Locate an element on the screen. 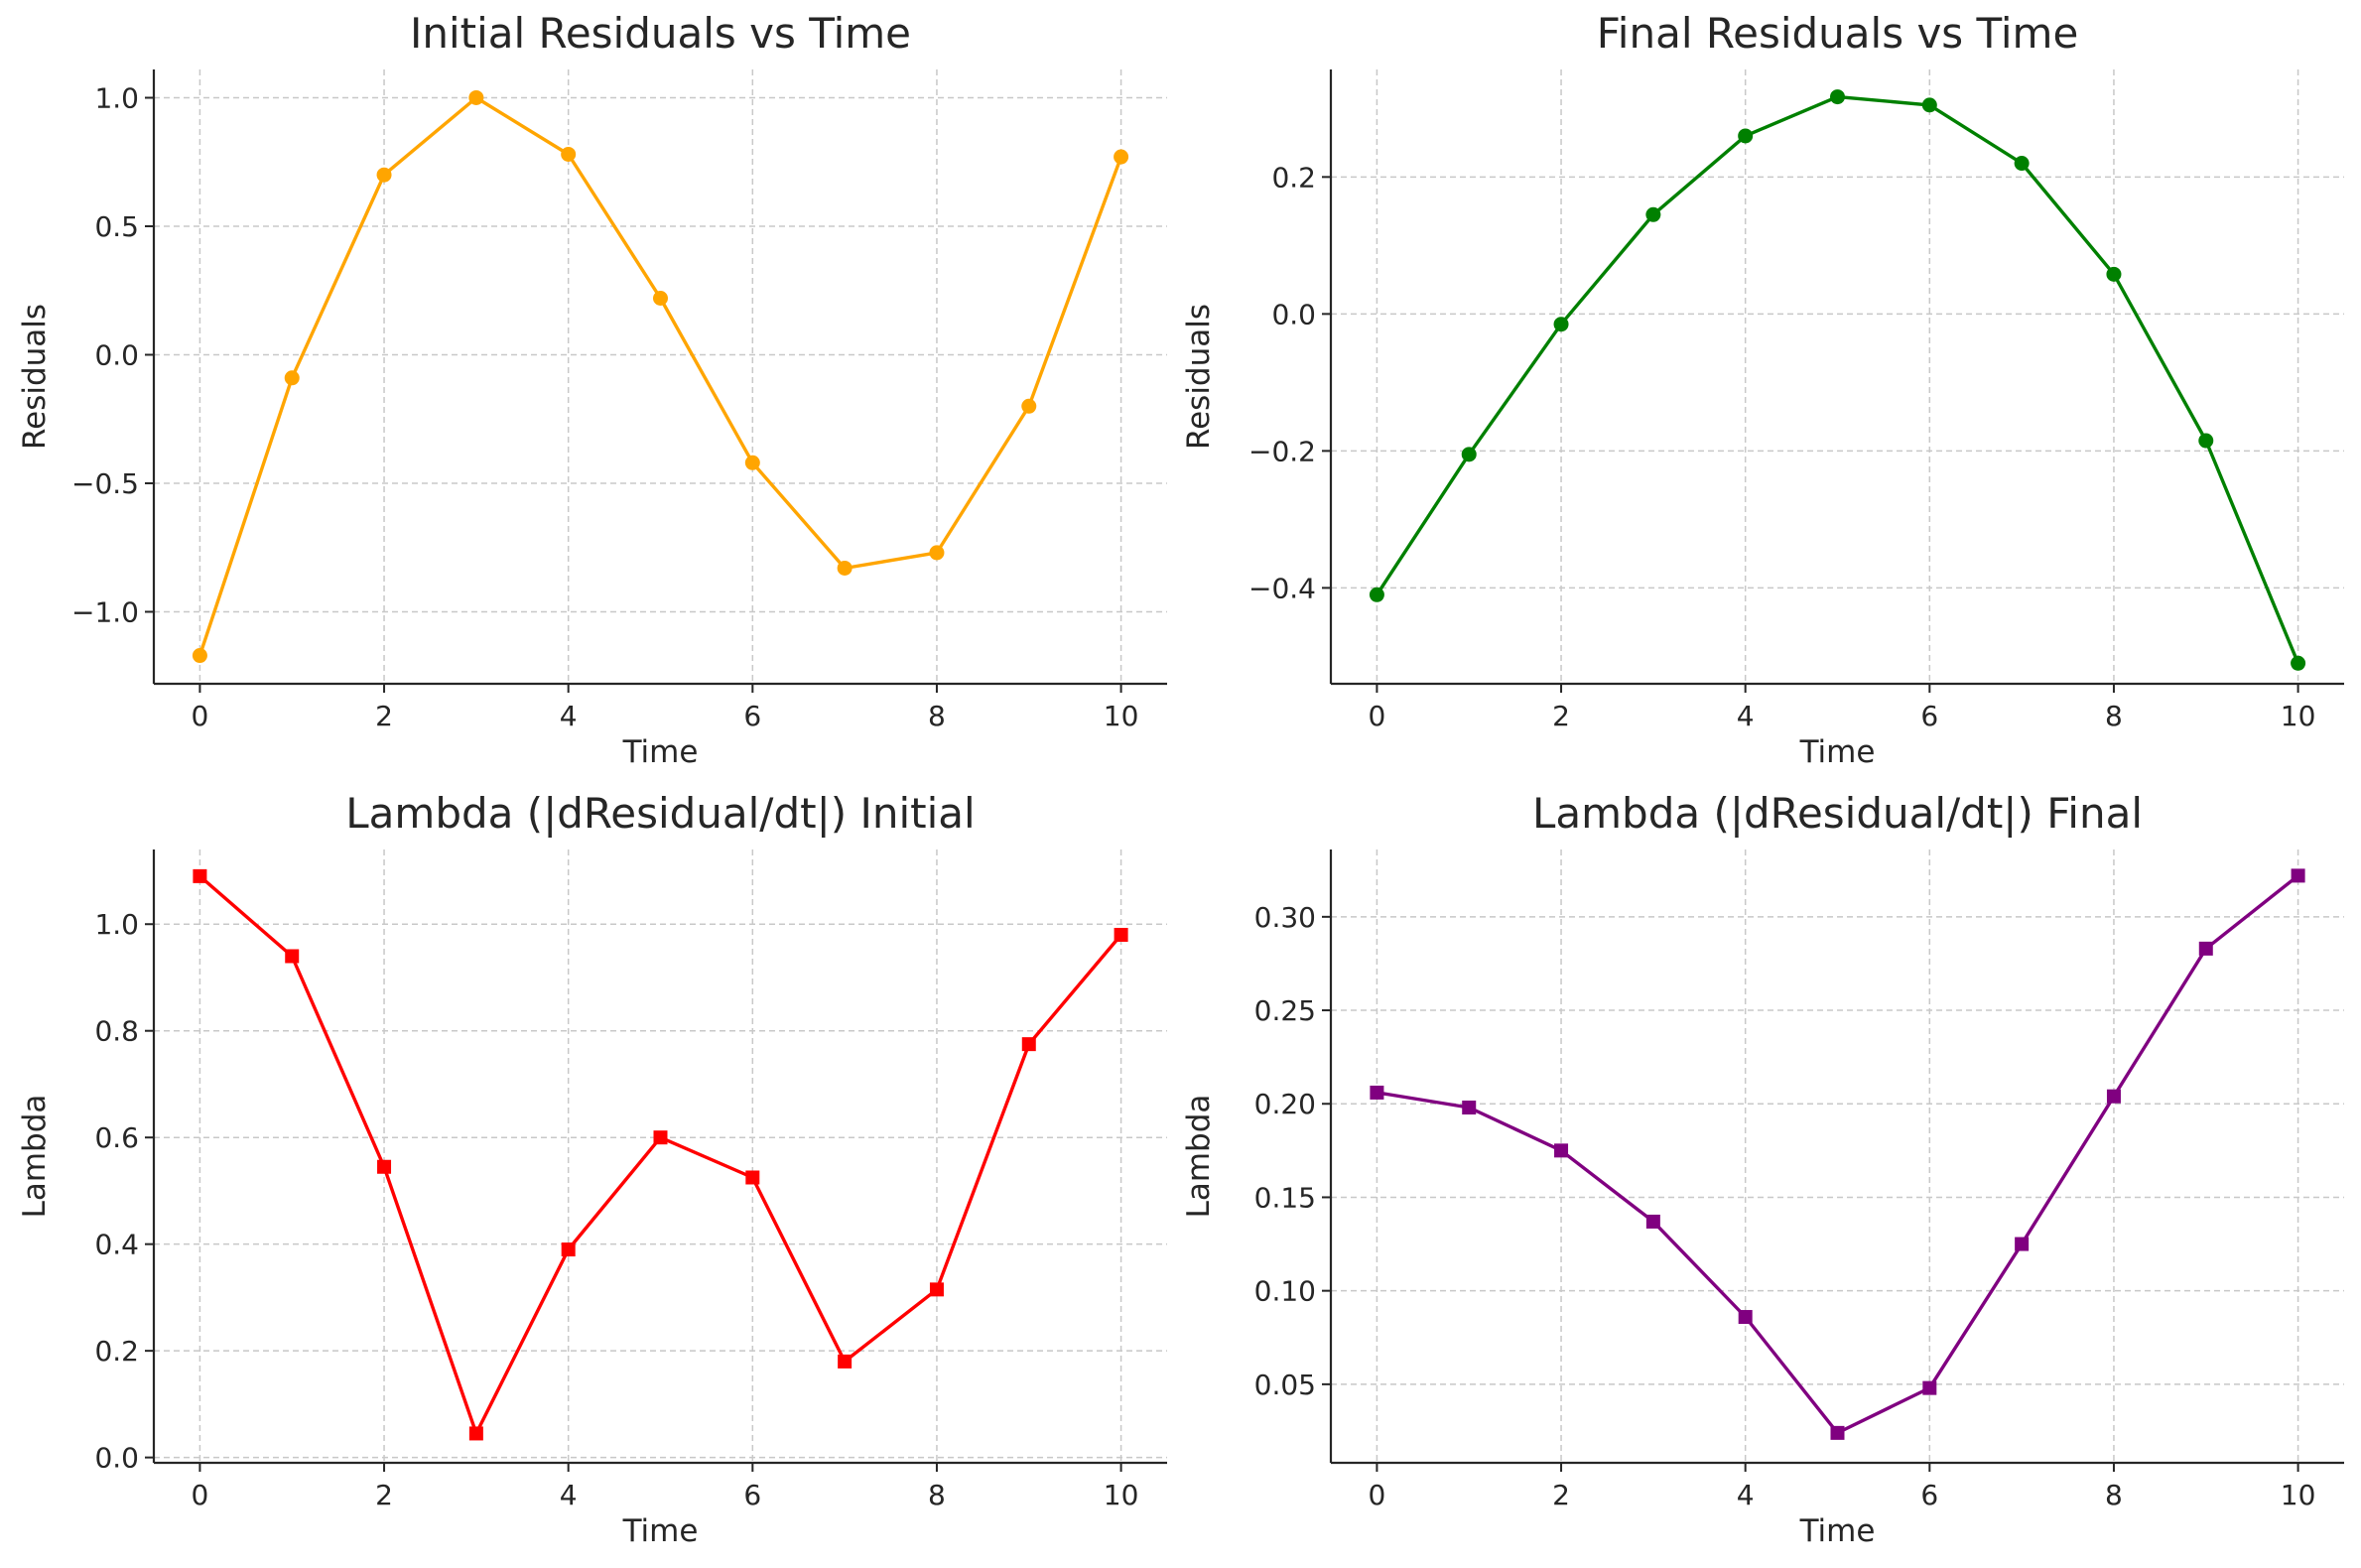 This screenshot has height=1568, width=2361. lambda-final-x-axis-label: Time is located at coordinates (1838, 1531).